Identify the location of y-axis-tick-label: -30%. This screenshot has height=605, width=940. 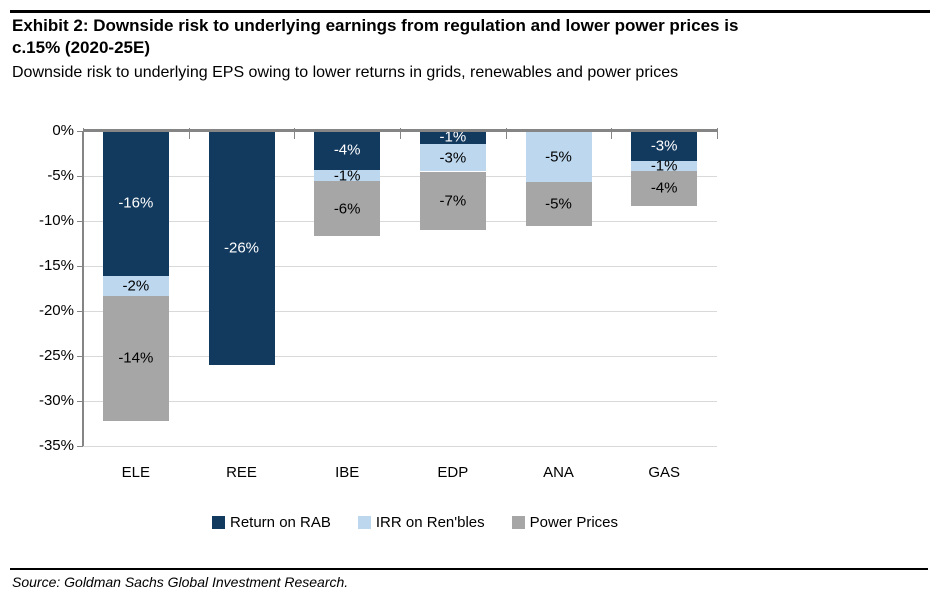
(56, 400).